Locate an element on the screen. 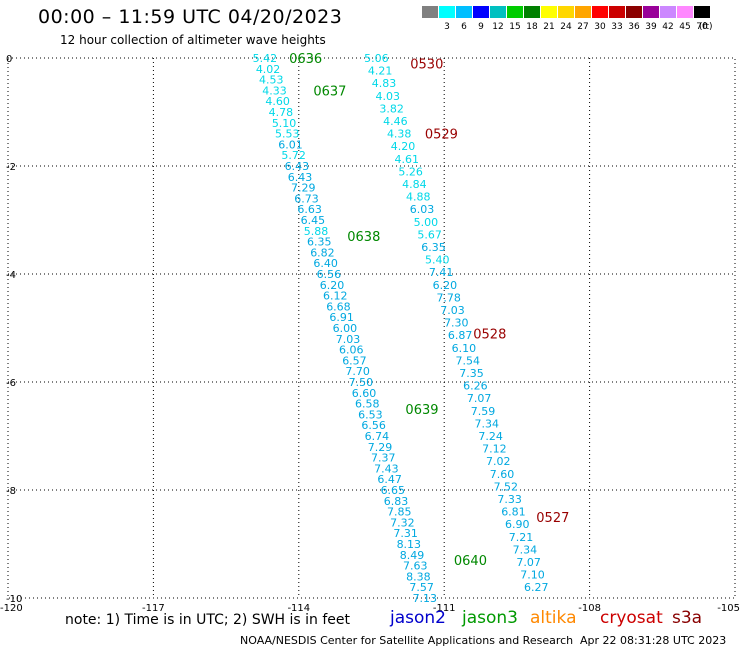 The image size is (740, 650). swh-value-east-track: 6.81 is located at coordinates (513, 512).